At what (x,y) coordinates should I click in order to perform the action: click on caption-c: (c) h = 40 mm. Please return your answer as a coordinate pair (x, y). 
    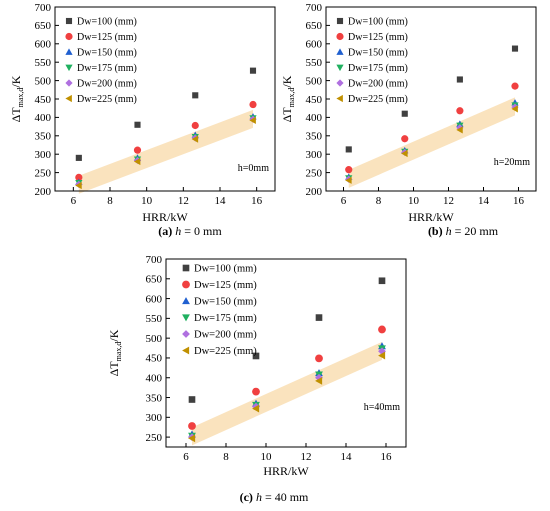
    Looking at the image, I should click on (274, 497).